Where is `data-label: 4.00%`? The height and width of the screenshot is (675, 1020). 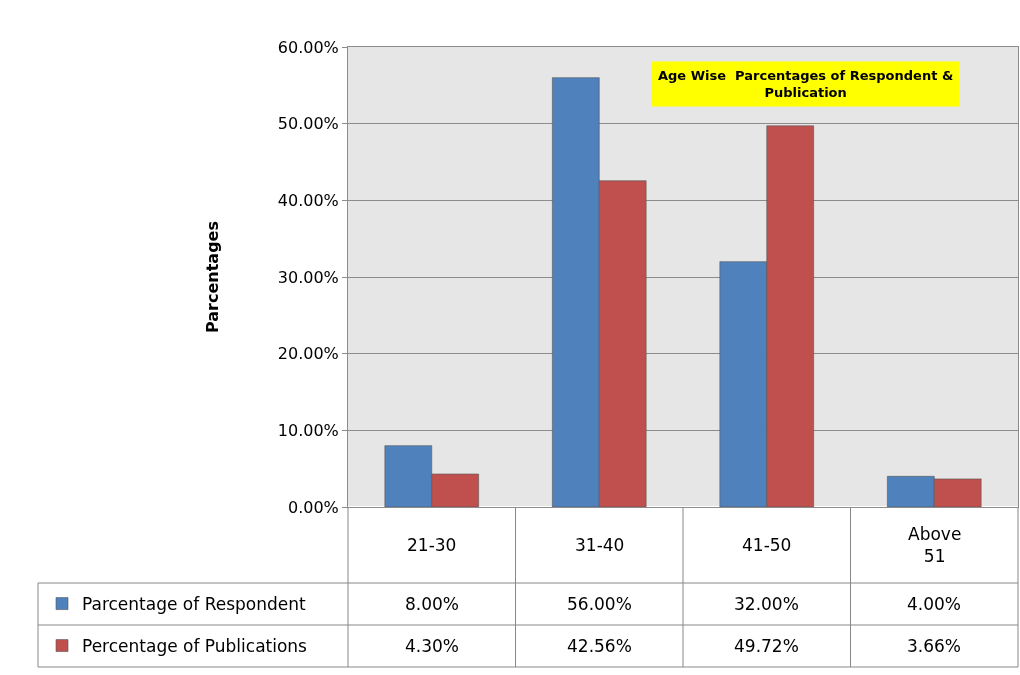 data-label: 4.00% is located at coordinates (934, 604).